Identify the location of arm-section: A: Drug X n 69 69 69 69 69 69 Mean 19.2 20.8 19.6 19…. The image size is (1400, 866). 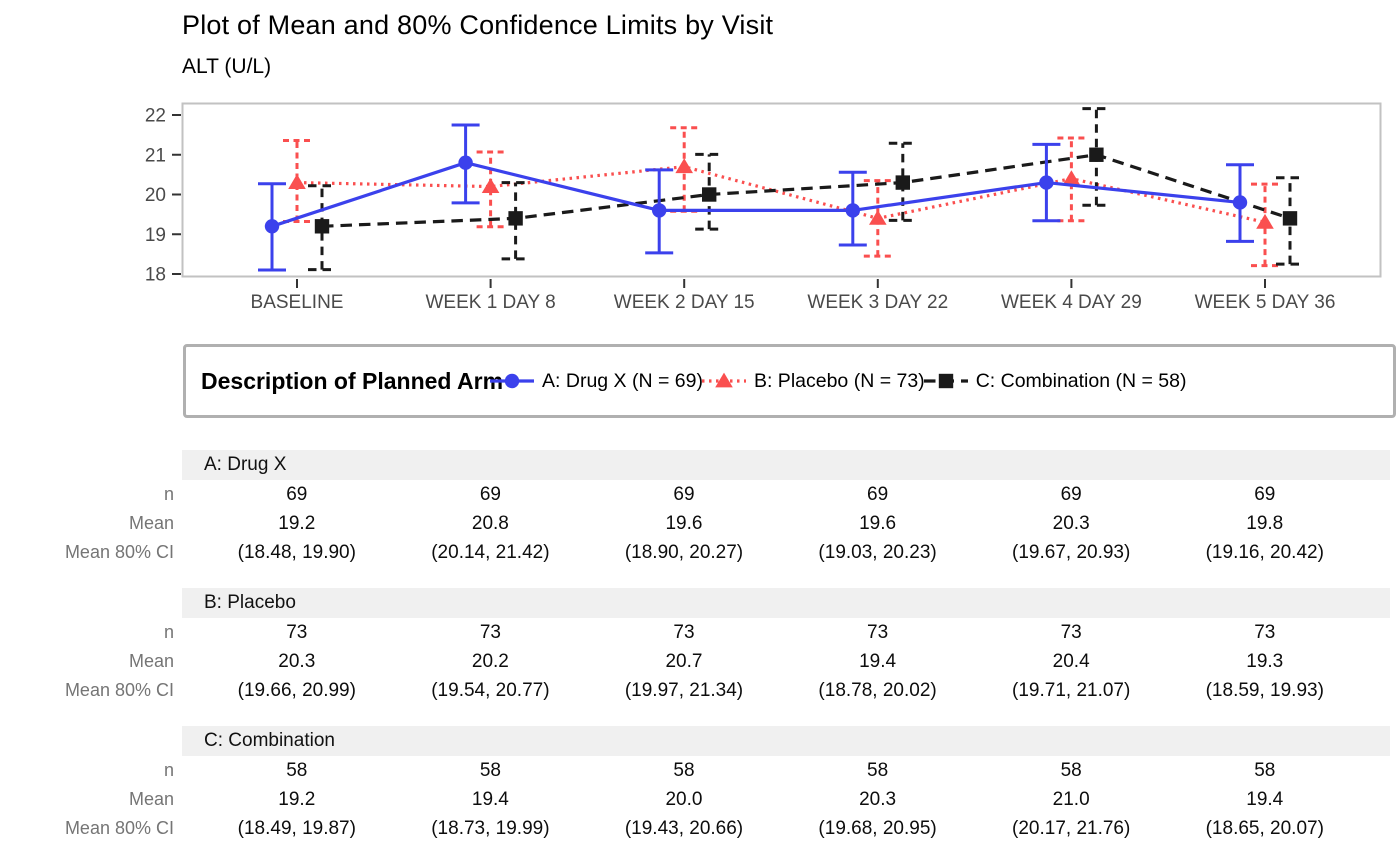
(700, 508).